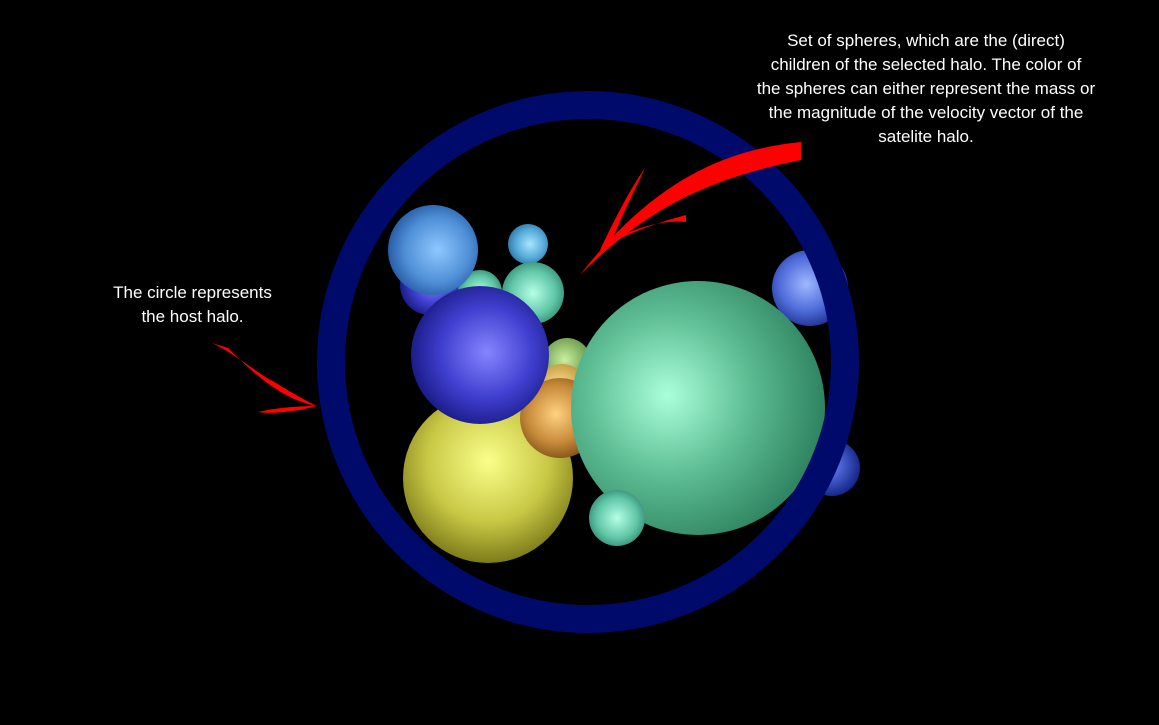 The height and width of the screenshot is (725, 1159). Describe the element at coordinates (192, 304) in the screenshot. I see `host-halo-annotation: The circle represents the host halo.` at that location.